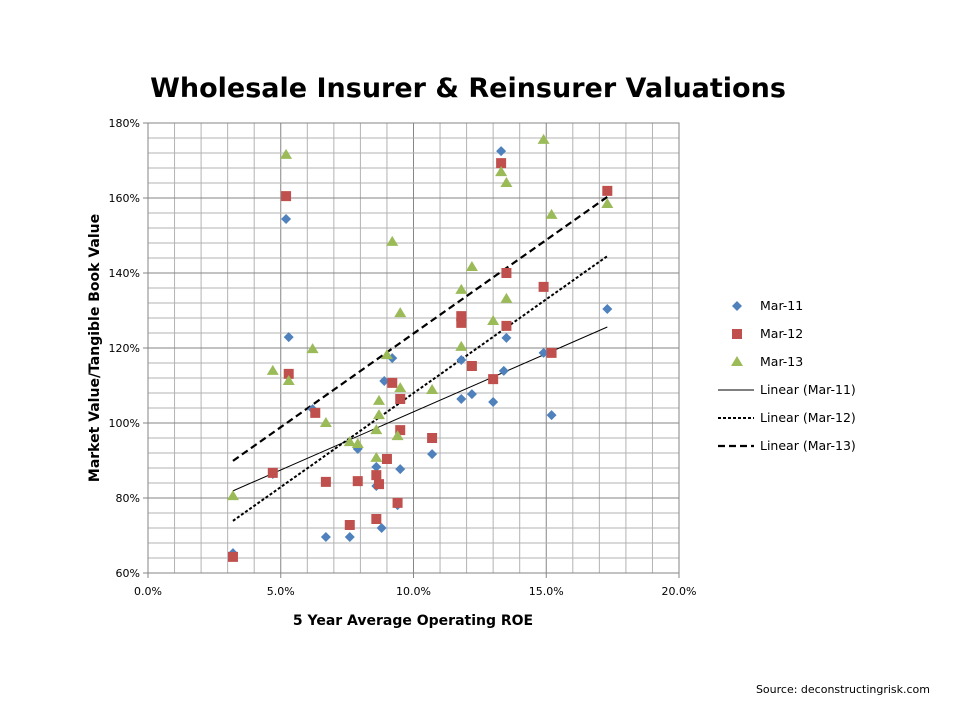  I want to click on y-tick-label: 60%, so click(128, 573).